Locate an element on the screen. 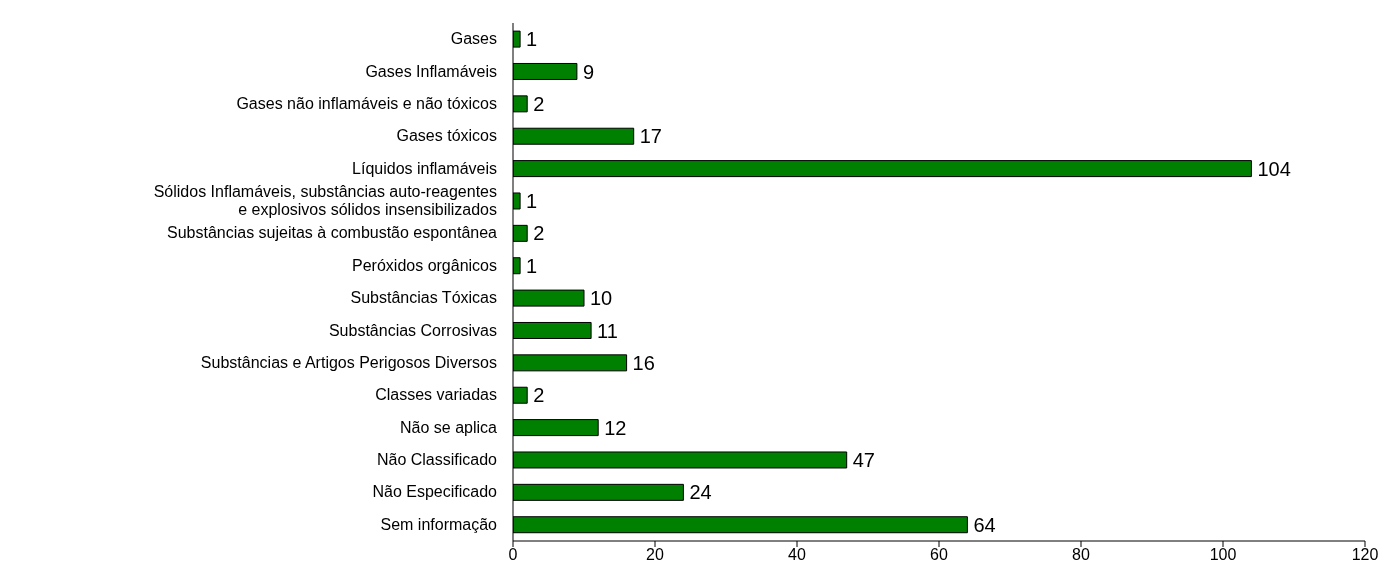  y-tick-label: Gases is located at coordinates (473, 39).